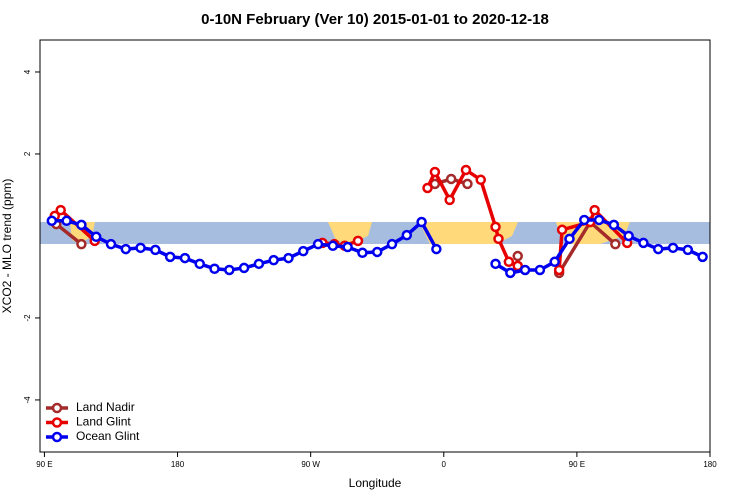 This screenshot has width=750, height=500. I want to click on ocean-band, so click(375, 233).